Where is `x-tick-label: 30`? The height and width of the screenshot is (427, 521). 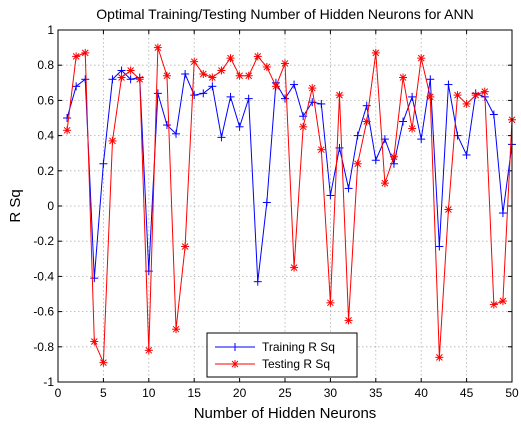
x-tick-label: 30 is located at coordinates (331, 393).